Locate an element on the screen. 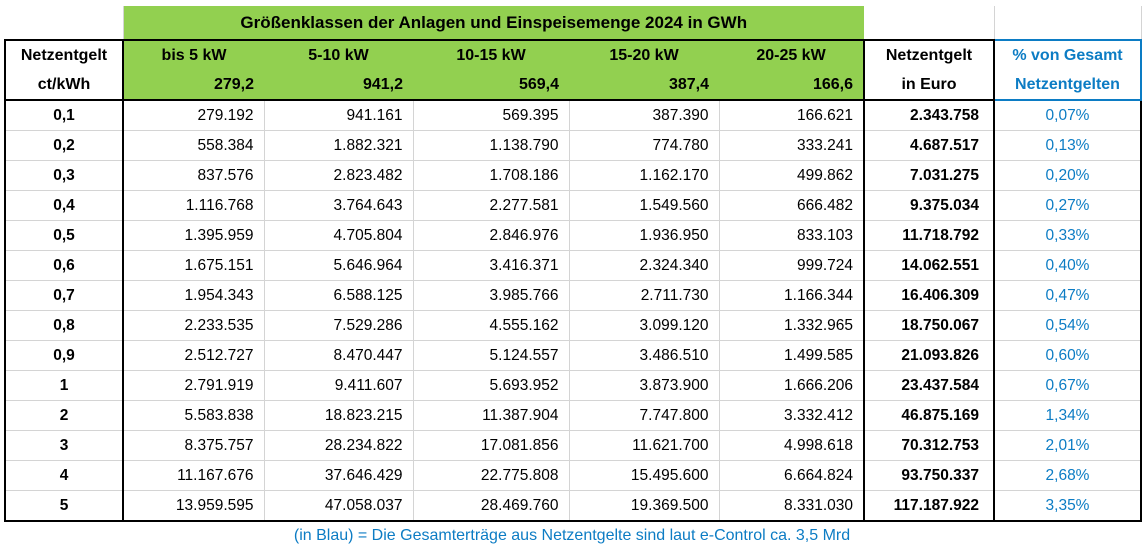 The width and height of the screenshot is (1144, 550). value-cell: 2.823.482 is located at coordinates (338, 175).